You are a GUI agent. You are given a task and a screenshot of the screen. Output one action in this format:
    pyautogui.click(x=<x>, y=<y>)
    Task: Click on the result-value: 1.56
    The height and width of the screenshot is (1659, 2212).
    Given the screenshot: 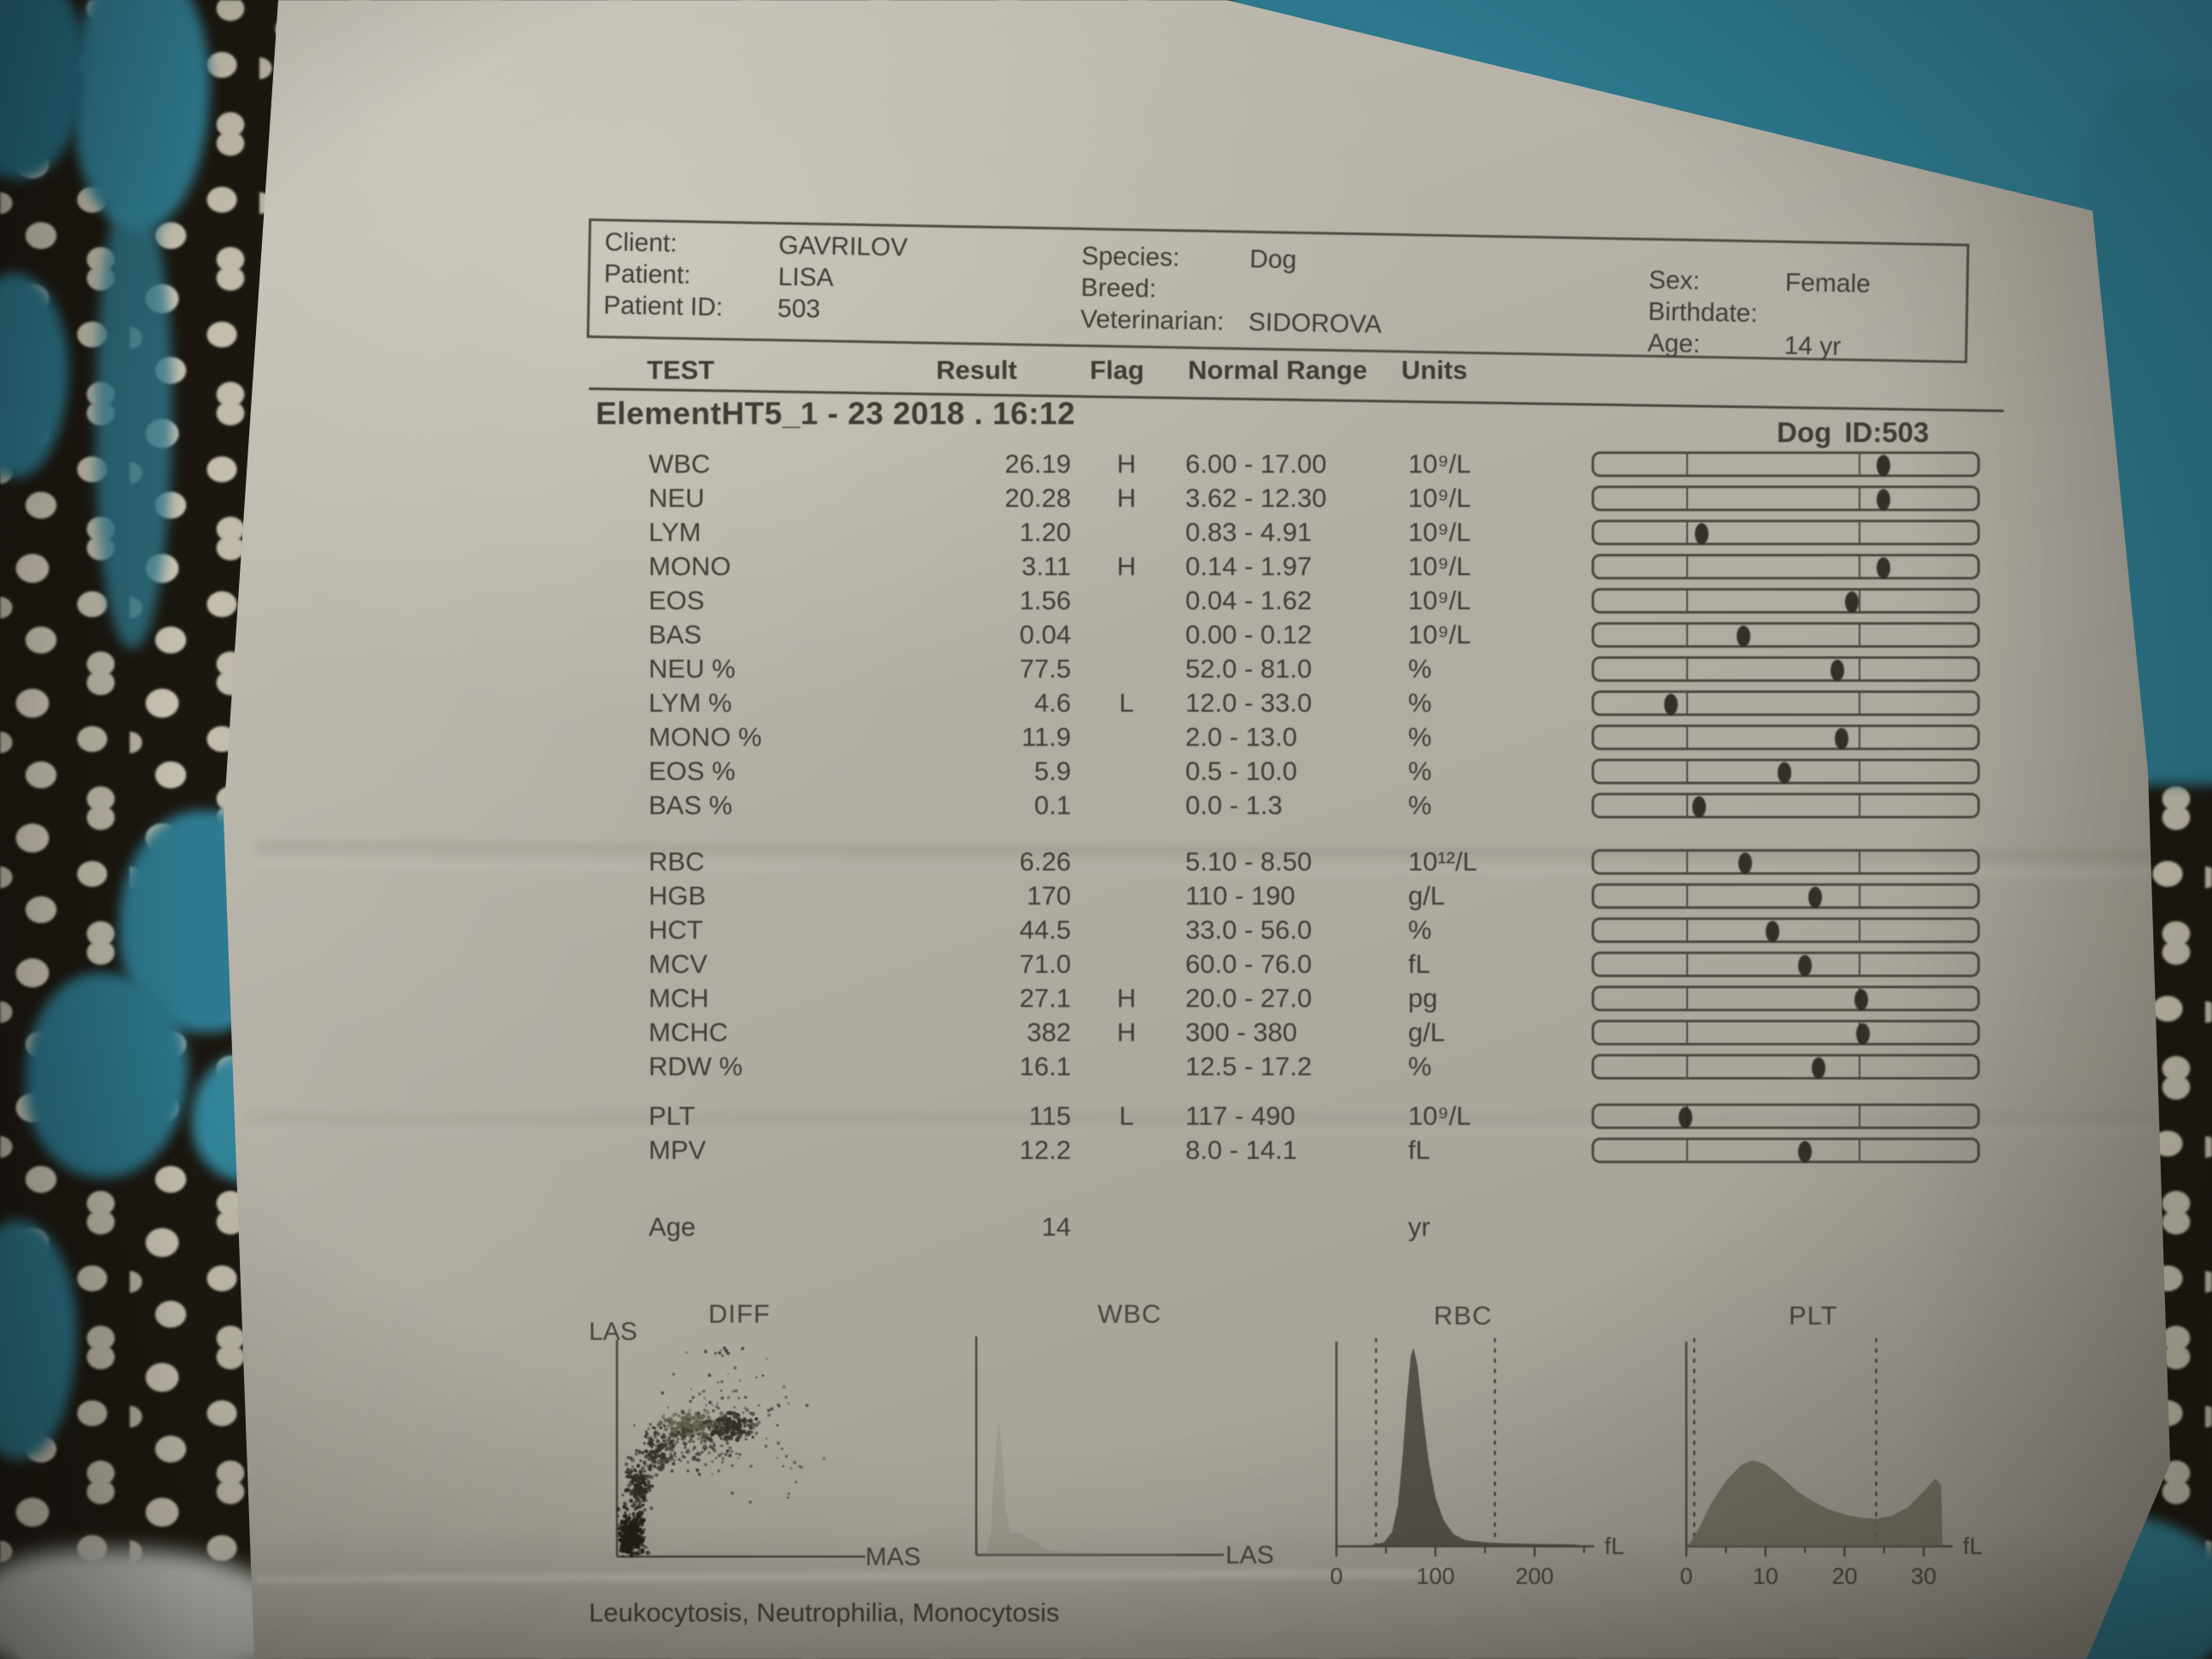 What is the action you would take?
    pyautogui.click(x=1045, y=600)
    